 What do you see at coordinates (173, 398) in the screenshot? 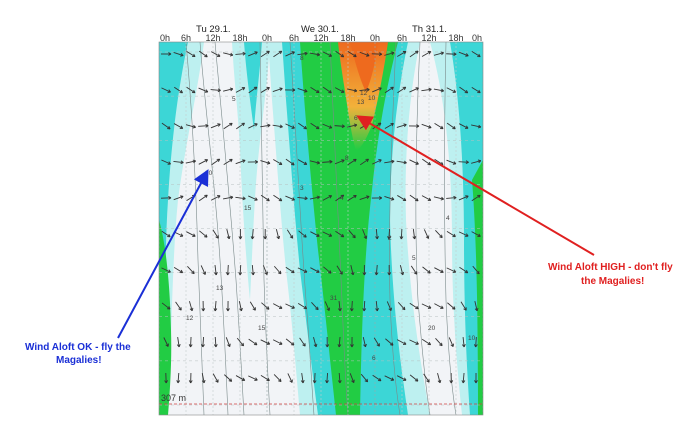
I see `reference-level-label: 307 m` at bounding box center [173, 398].